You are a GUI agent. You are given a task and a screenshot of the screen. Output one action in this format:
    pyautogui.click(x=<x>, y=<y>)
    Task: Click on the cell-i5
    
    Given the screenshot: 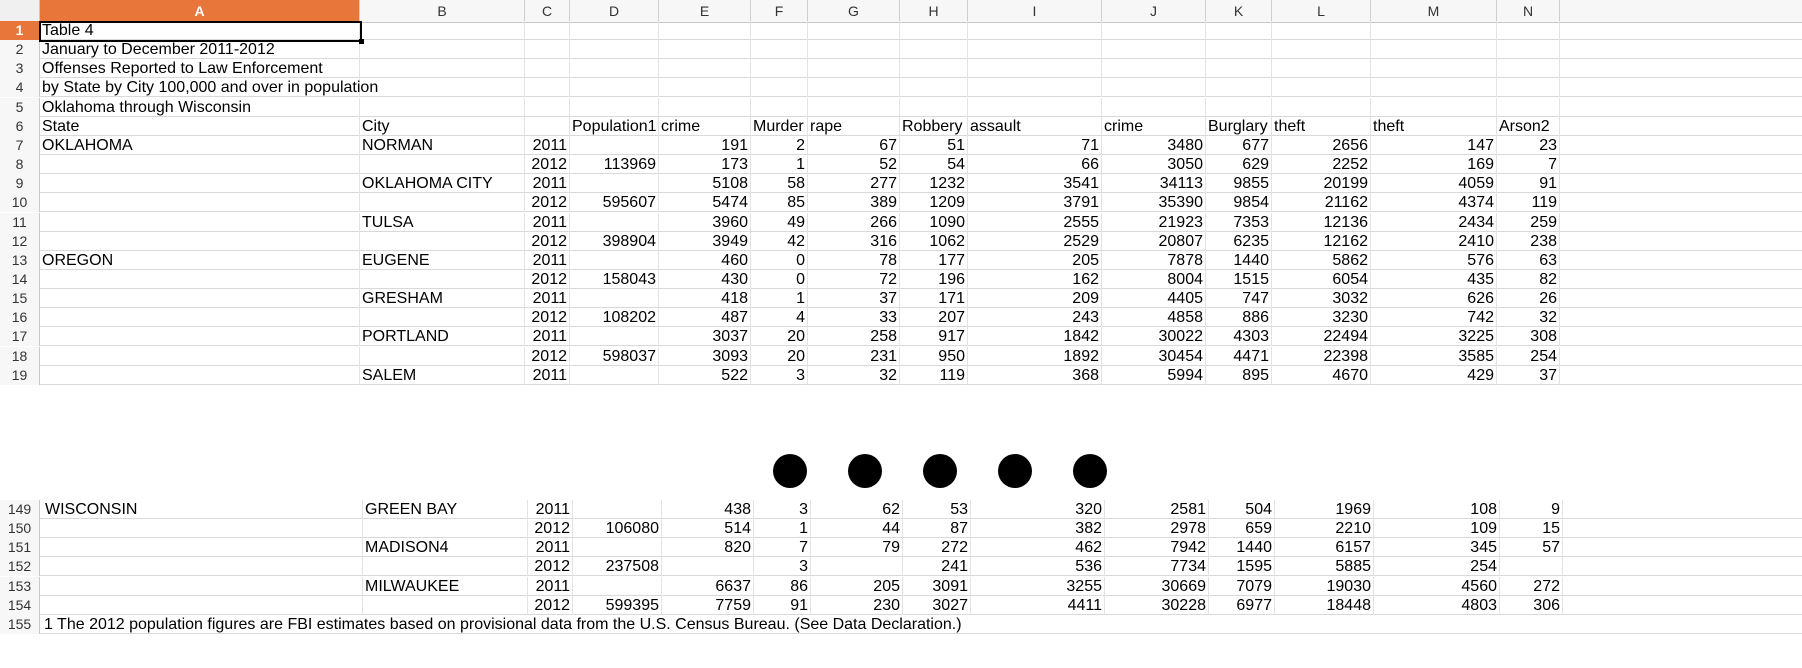 What is the action you would take?
    pyautogui.click(x=1035, y=107)
    